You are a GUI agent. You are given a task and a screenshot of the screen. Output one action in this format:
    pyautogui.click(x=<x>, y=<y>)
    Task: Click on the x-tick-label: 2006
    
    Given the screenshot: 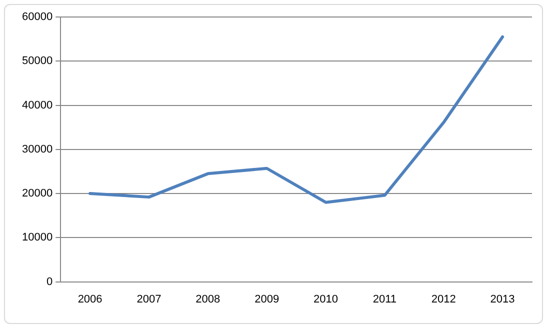 What is the action you would take?
    pyautogui.click(x=90, y=299)
    